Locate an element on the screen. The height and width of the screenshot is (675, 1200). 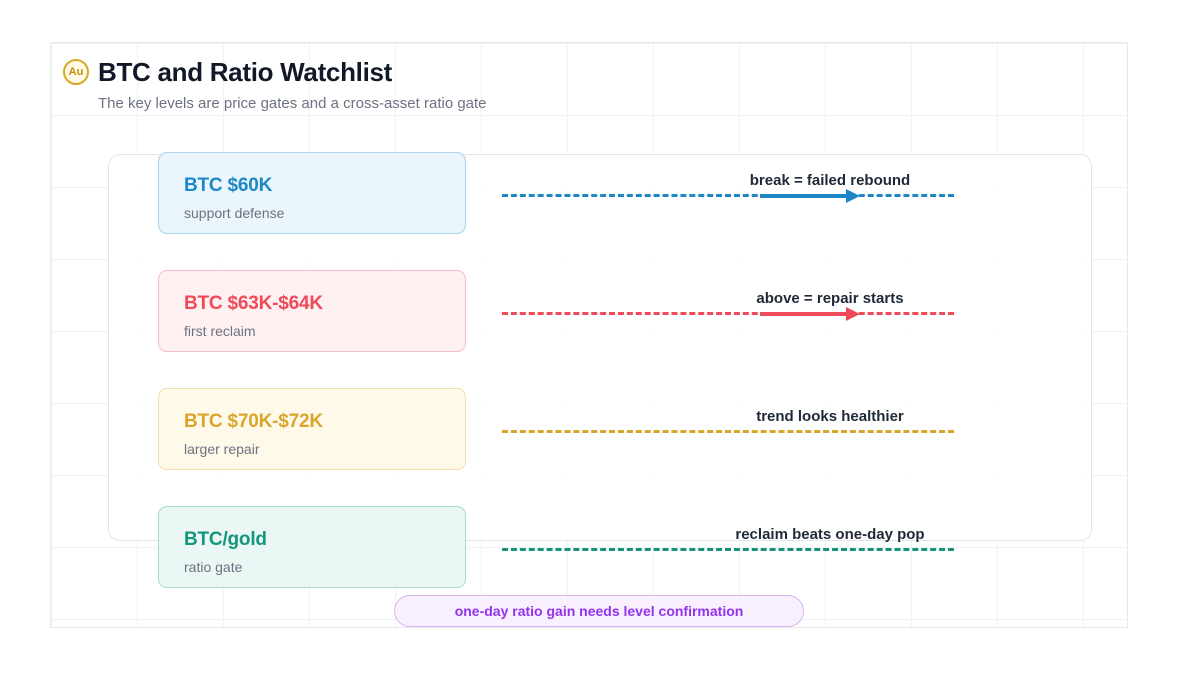
gate-line-btc-gold is located at coordinates (728, 549).